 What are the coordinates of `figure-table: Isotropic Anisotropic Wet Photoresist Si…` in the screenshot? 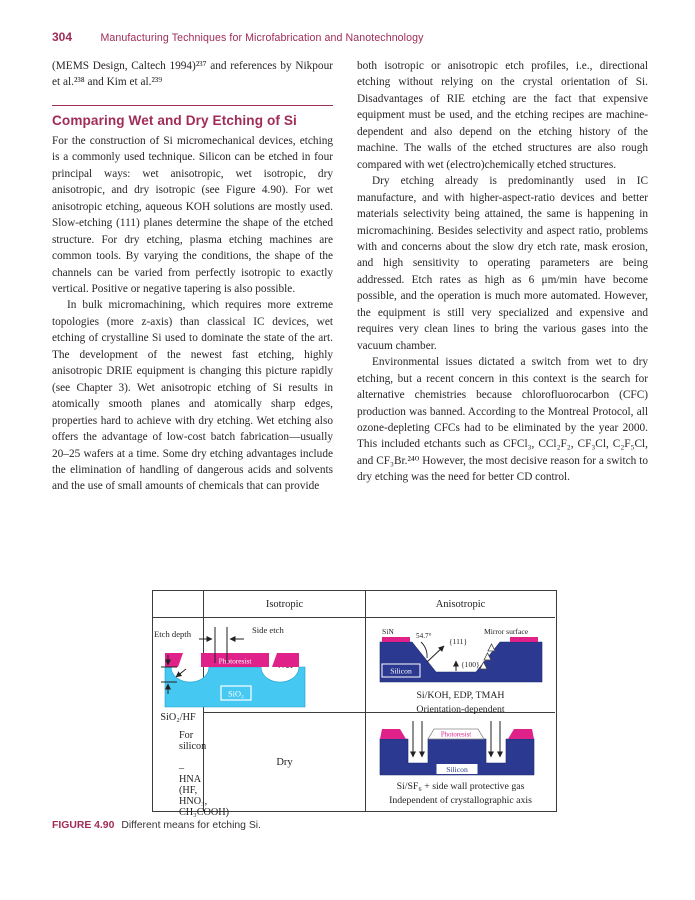 It's located at (354, 704).